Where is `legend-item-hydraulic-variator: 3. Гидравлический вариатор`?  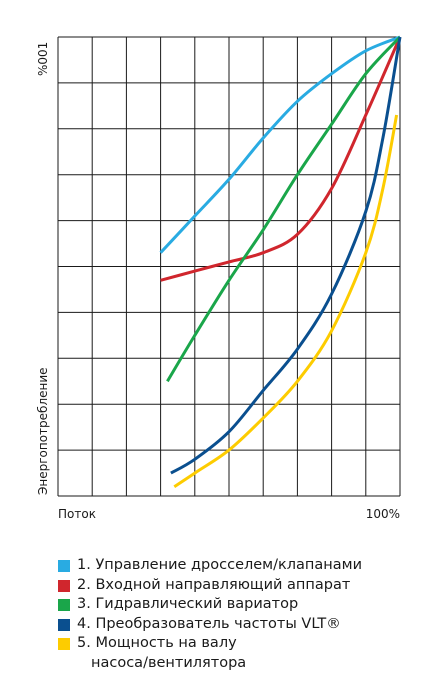 legend-item-hydraulic-variator: 3. Гидравлический вариатор is located at coordinates (210, 605).